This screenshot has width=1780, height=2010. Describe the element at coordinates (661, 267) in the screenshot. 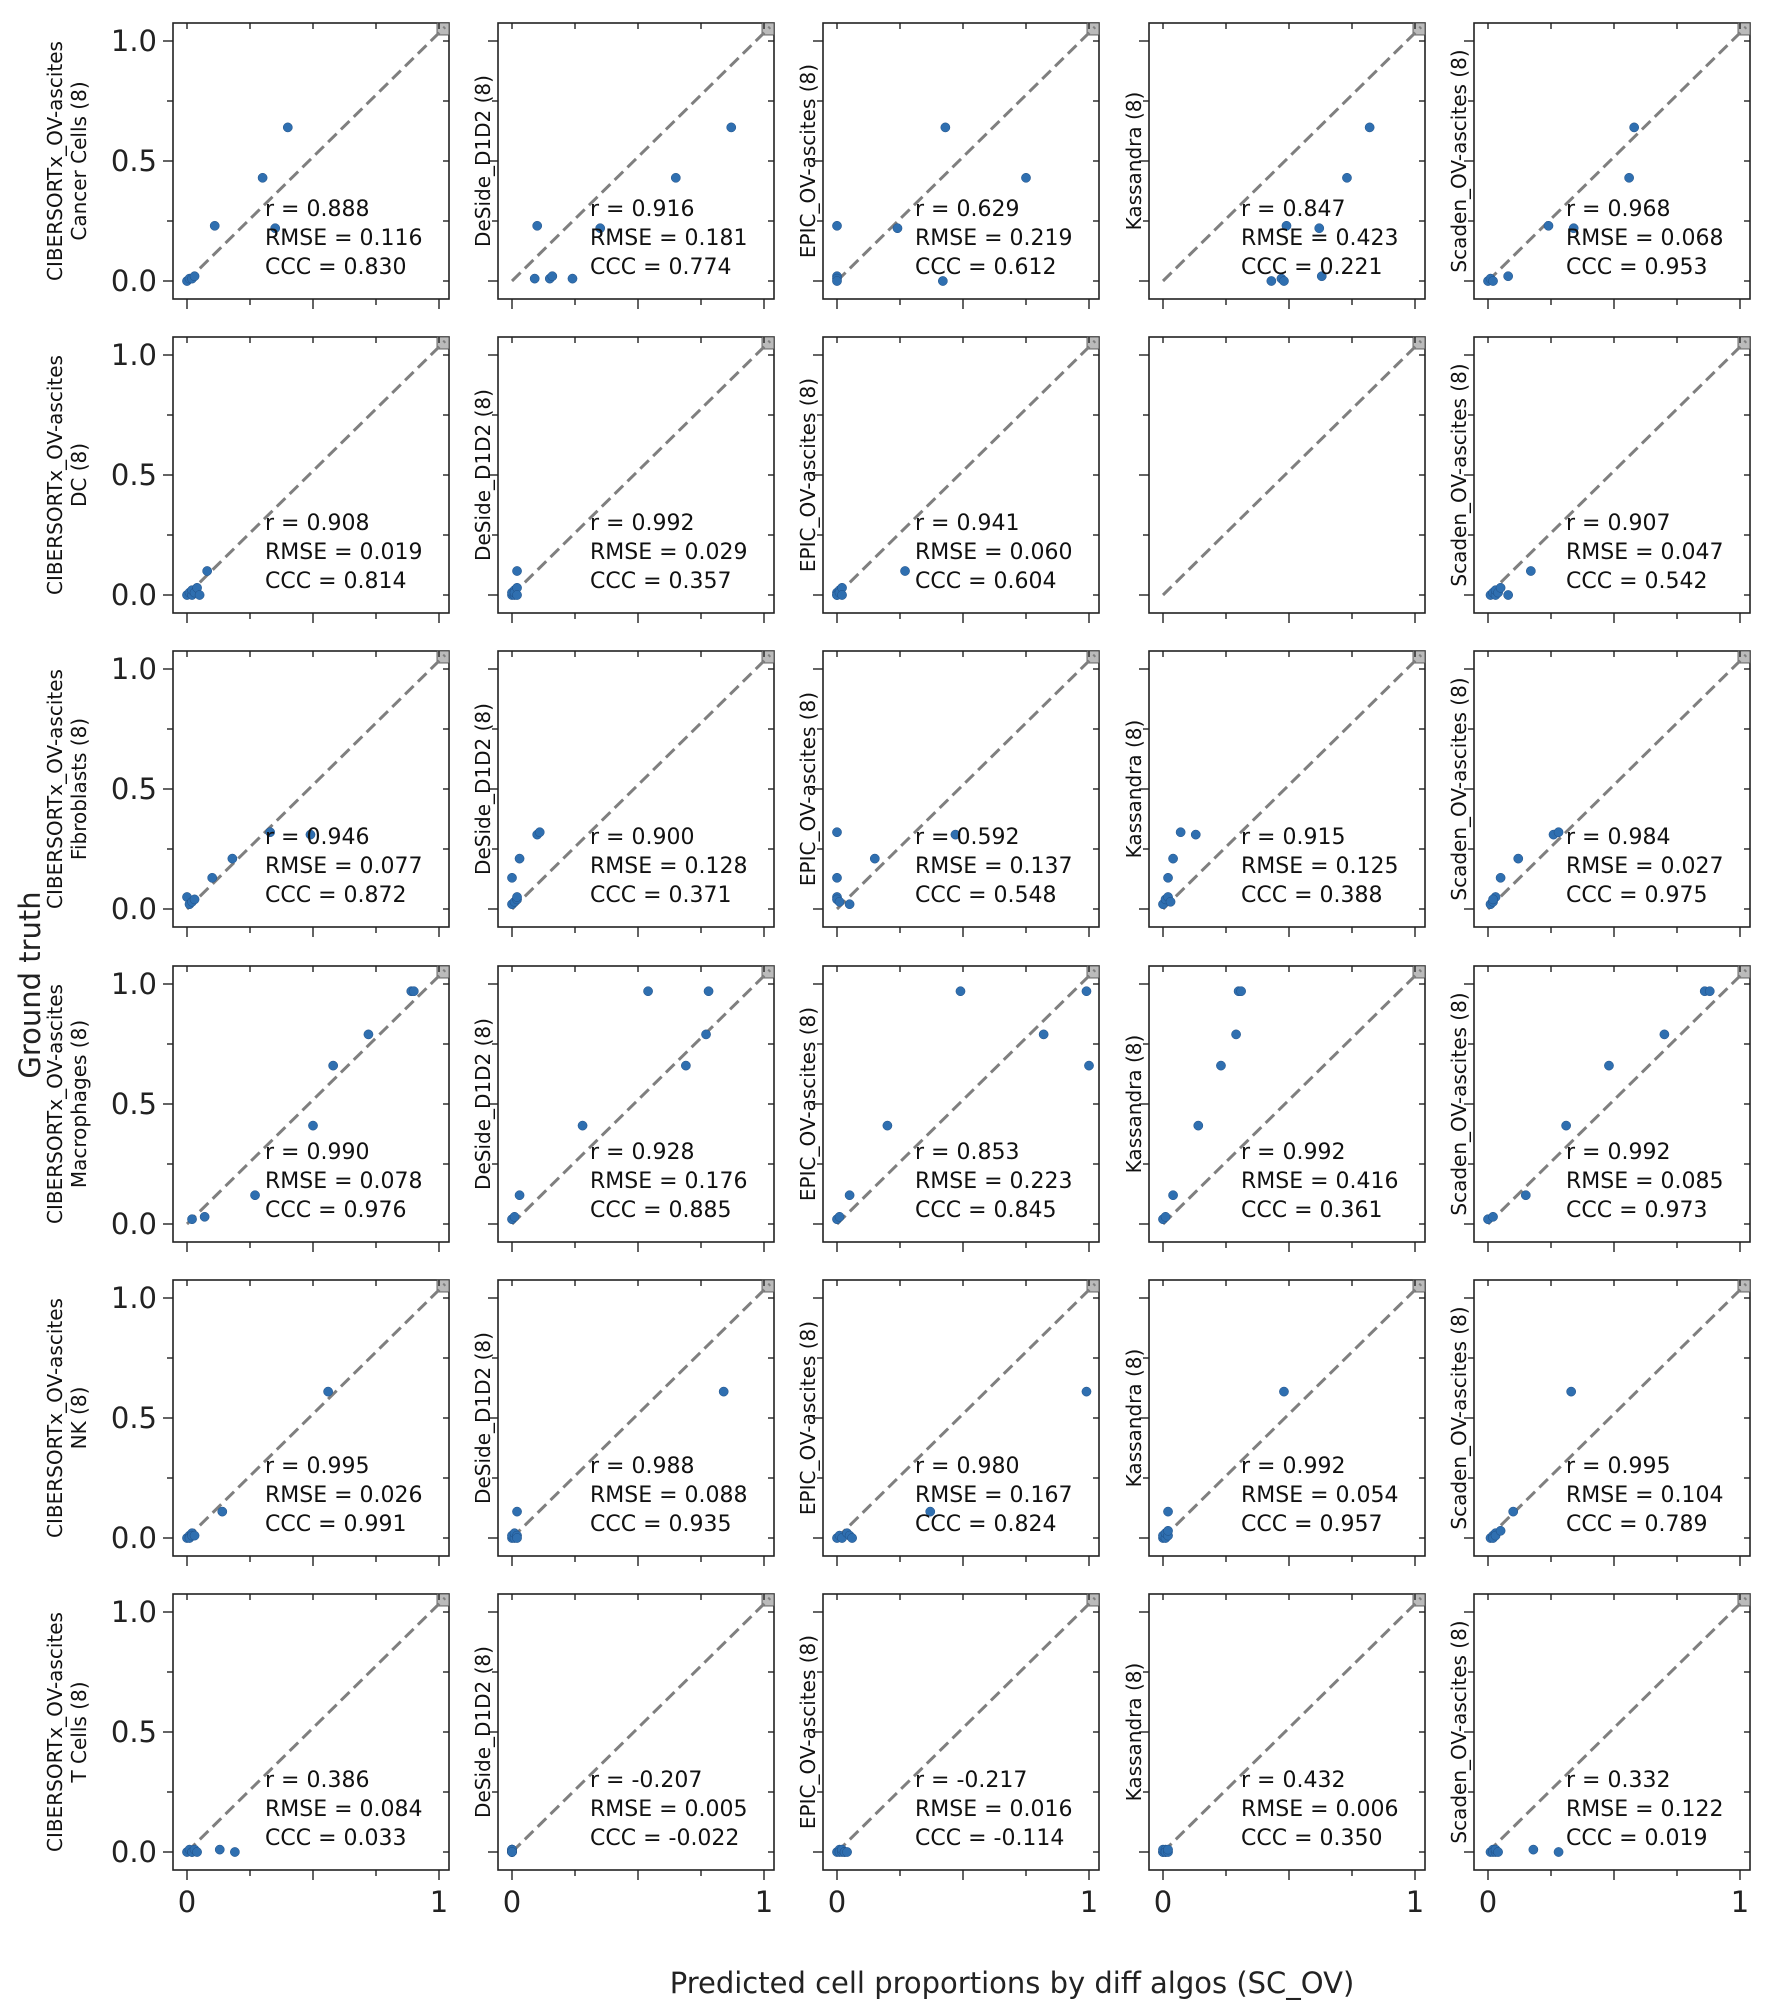

I see `stat-ccc: CCC = 0.774` at that location.